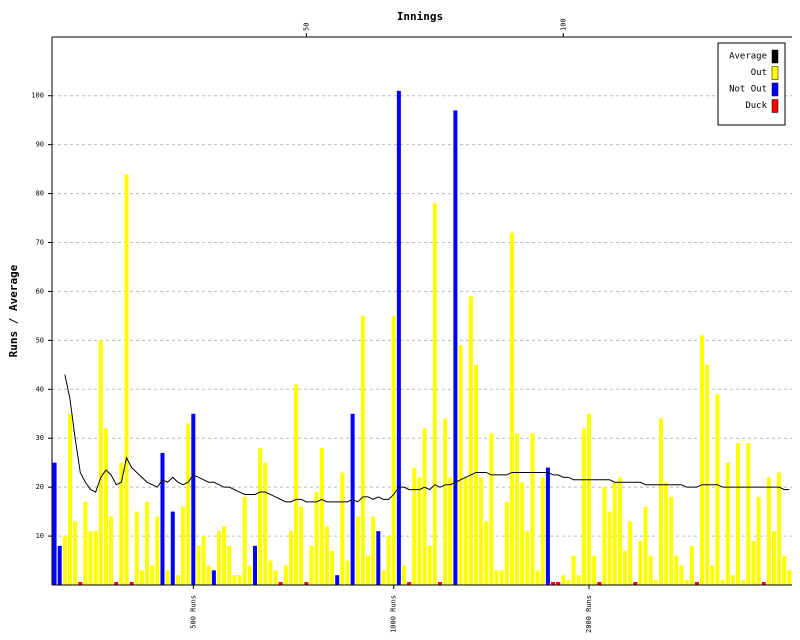 The width and height of the screenshot is (800, 640). What do you see at coordinates (756, 106) in the screenshot?
I see `legend-label: Duck` at bounding box center [756, 106].